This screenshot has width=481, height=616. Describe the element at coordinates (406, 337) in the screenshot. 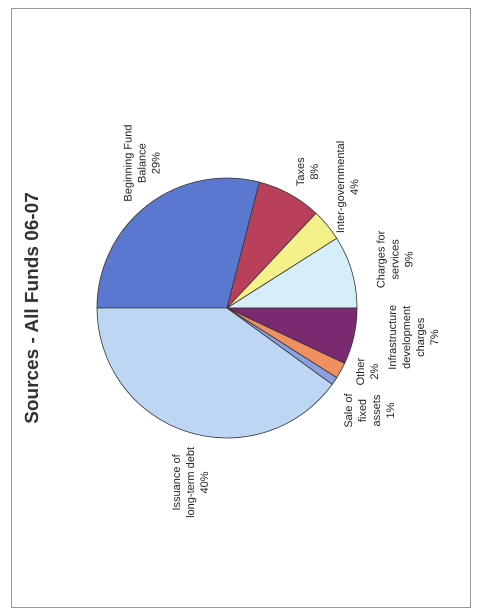

I see `slice-label: Infrastructure development charges` at that location.